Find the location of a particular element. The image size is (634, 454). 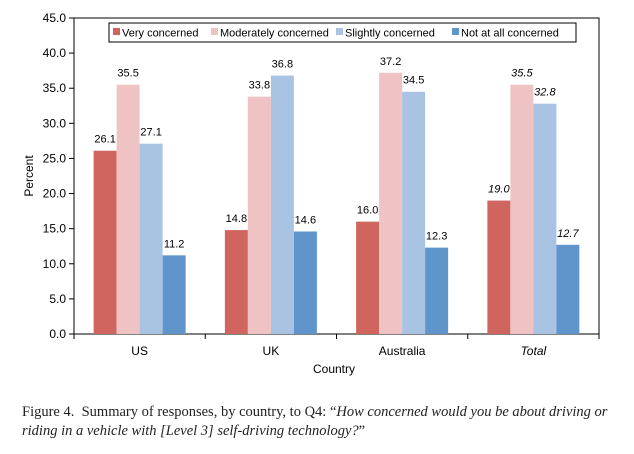

y-tick-label: 15.0 is located at coordinates (55, 229).